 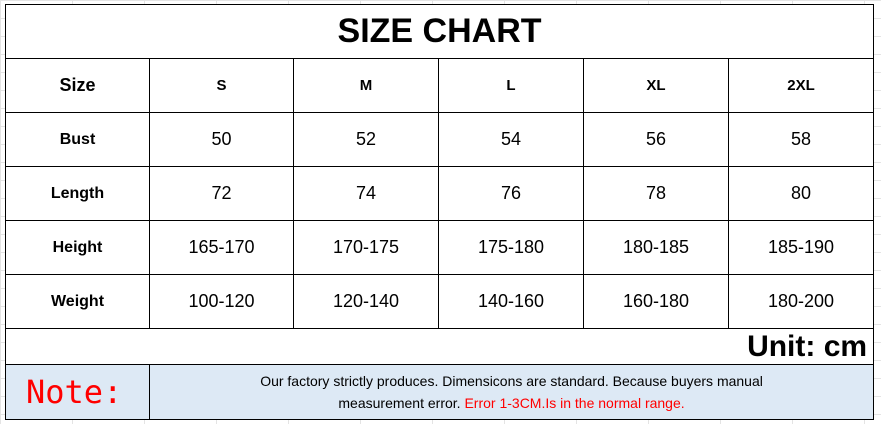 What do you see at coordinates (511, 247) in the screenshot?
I see `cell: 175-180` at bounding box center [511, 247].